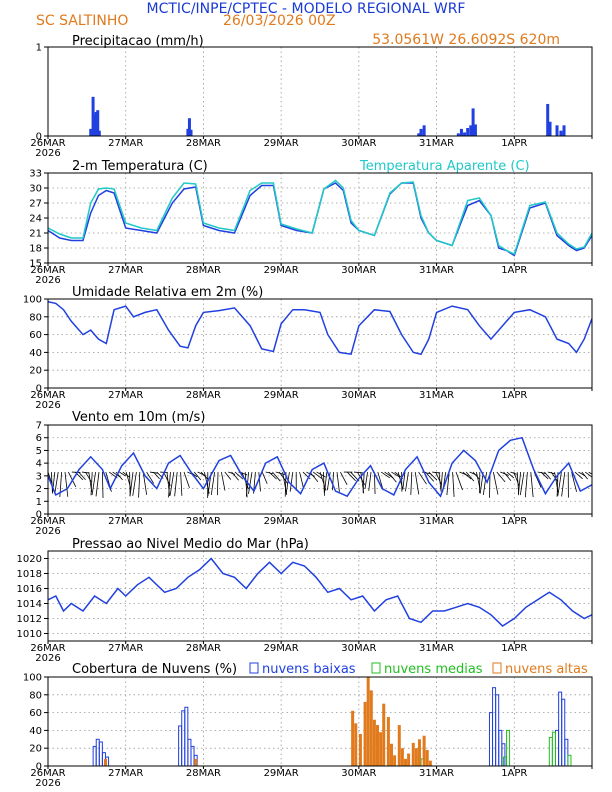 This screenshot has width=612, height=792. What do you see at coordinates (35, 335) in the screenshot?
I see `rh-ytick-label: 60` at bounding box center [35, 335].